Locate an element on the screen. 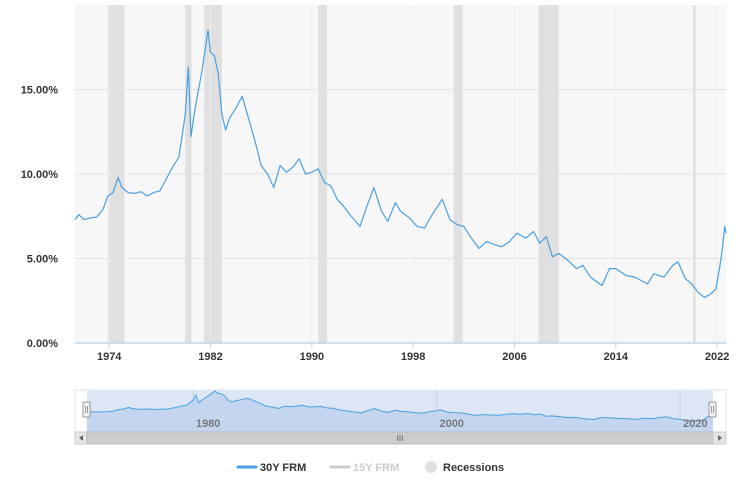  x-tick-label: 1990 is located at coordinates (312, 357).